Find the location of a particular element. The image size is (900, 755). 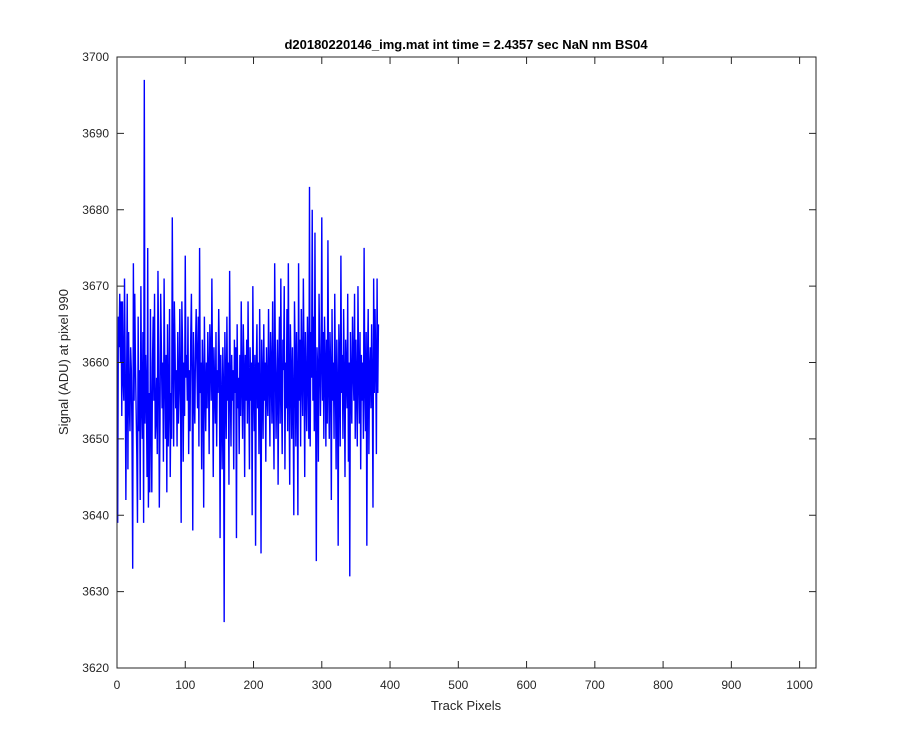

x-axis-label: Track Pixels is located at coordinates (466, 705).